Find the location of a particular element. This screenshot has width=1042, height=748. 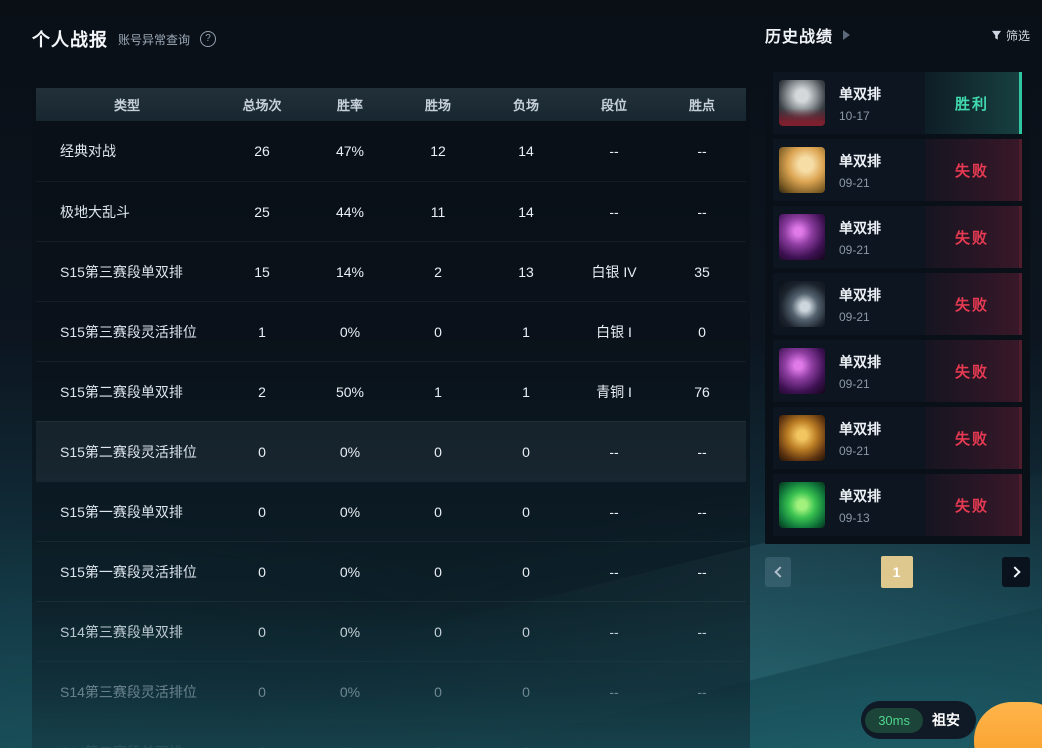

col-wins: 胜场 is located at coordinates (437, 105).